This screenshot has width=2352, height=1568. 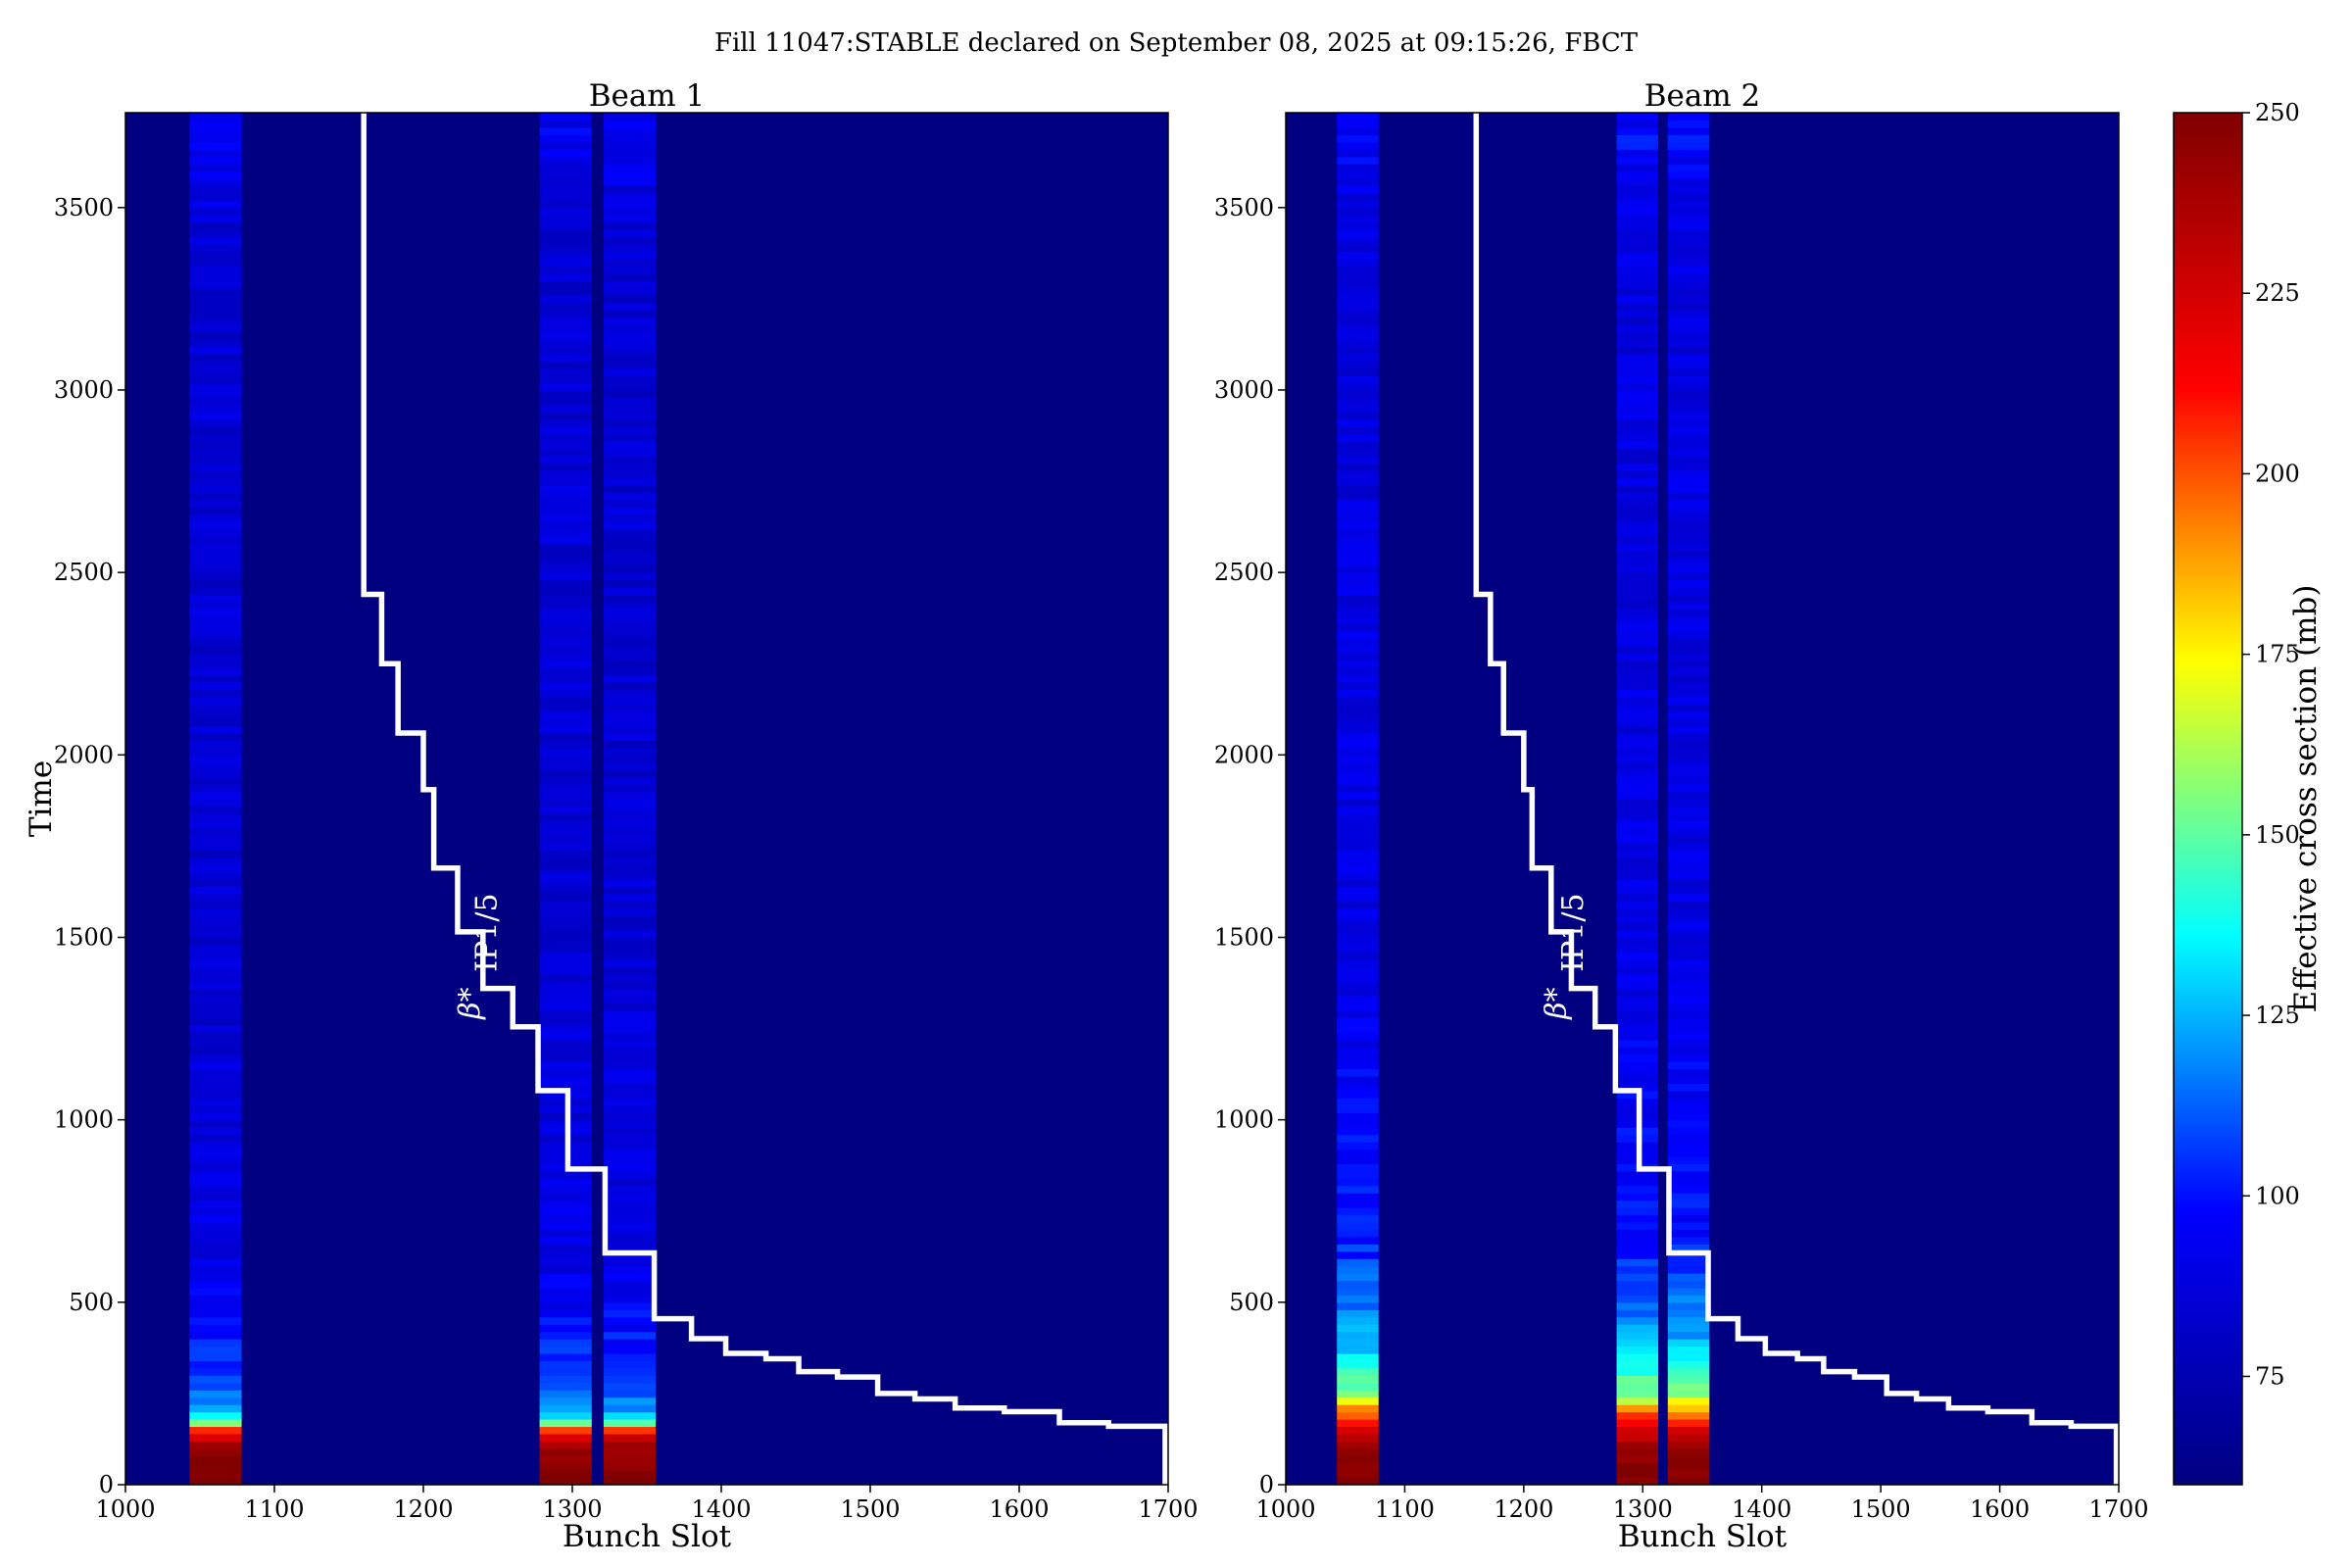 What do you see at coordinates (84, 937) in the screenshot?
I see `y-tick-label: 1500` at bounding box center [84, 937].